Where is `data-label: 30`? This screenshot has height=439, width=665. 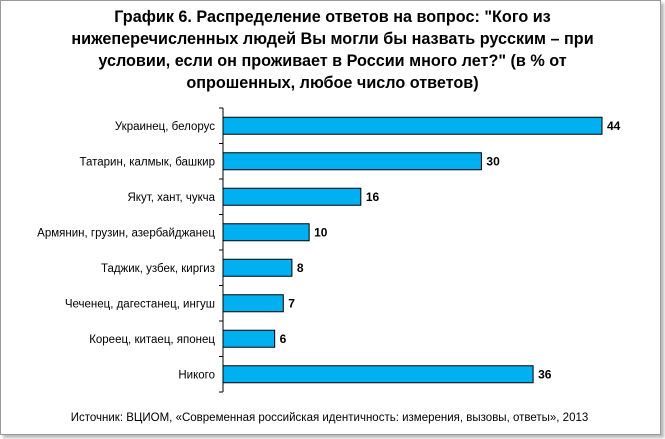 data-label: 30 is located at coordinates (493, 161).